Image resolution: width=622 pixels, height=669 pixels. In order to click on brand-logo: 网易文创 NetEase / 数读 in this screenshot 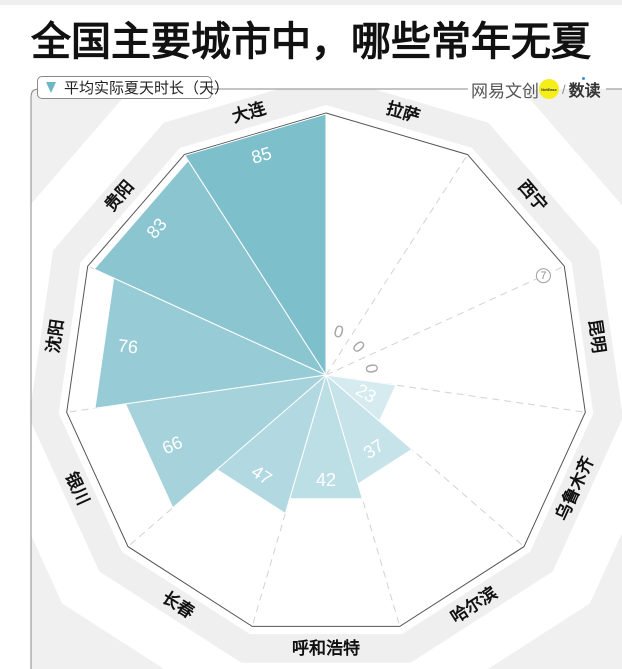, I will do `click(536, 89)`.